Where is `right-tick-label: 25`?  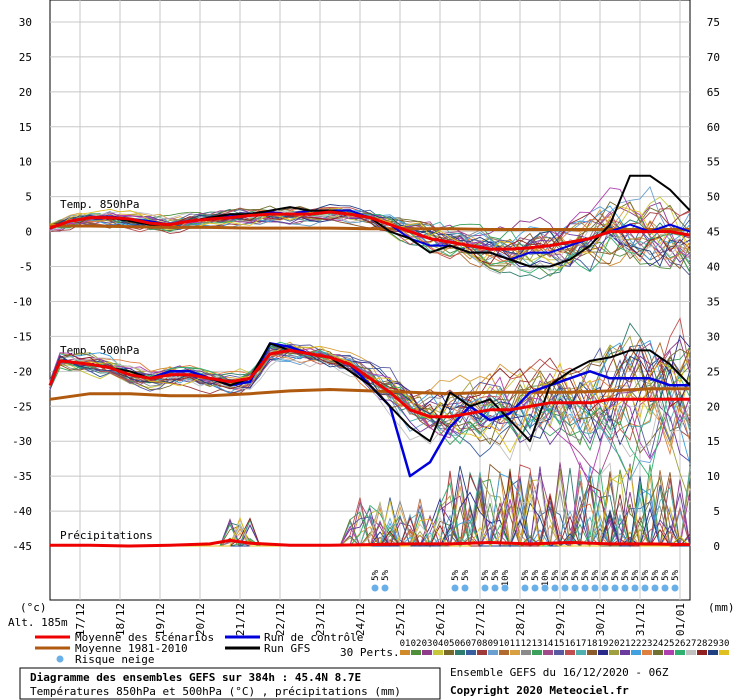 right-tick-label: 25 is located at coordinates (713, 371).